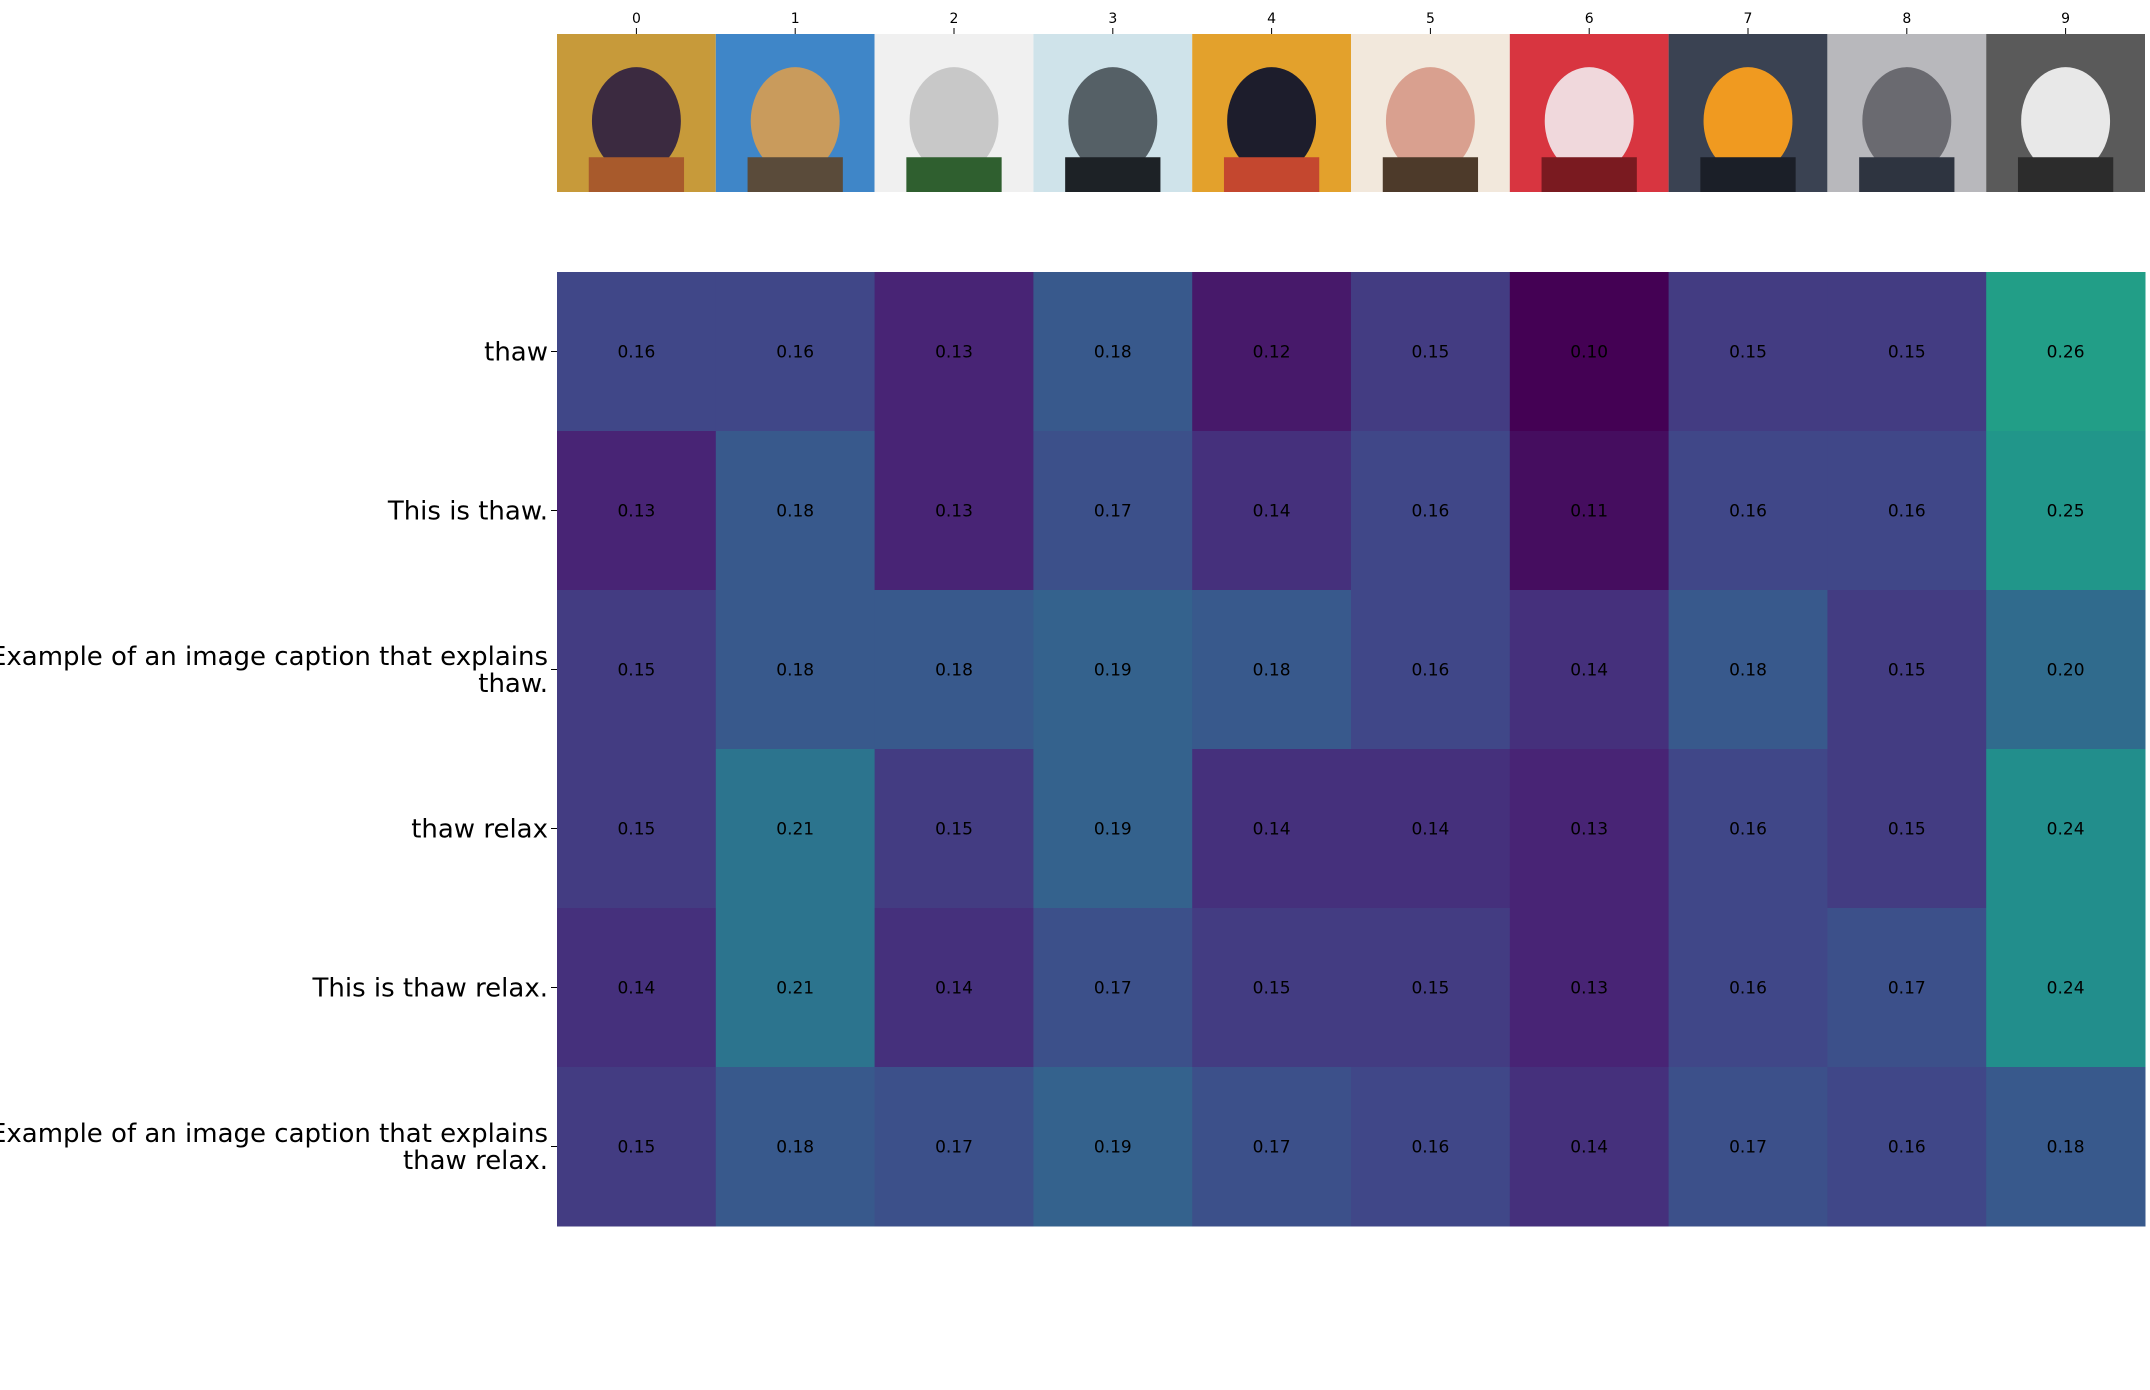  Describe the element at coordinates (636, 113) in the screenshot. I see `painting-seated-figure-thumbnail` at that location.